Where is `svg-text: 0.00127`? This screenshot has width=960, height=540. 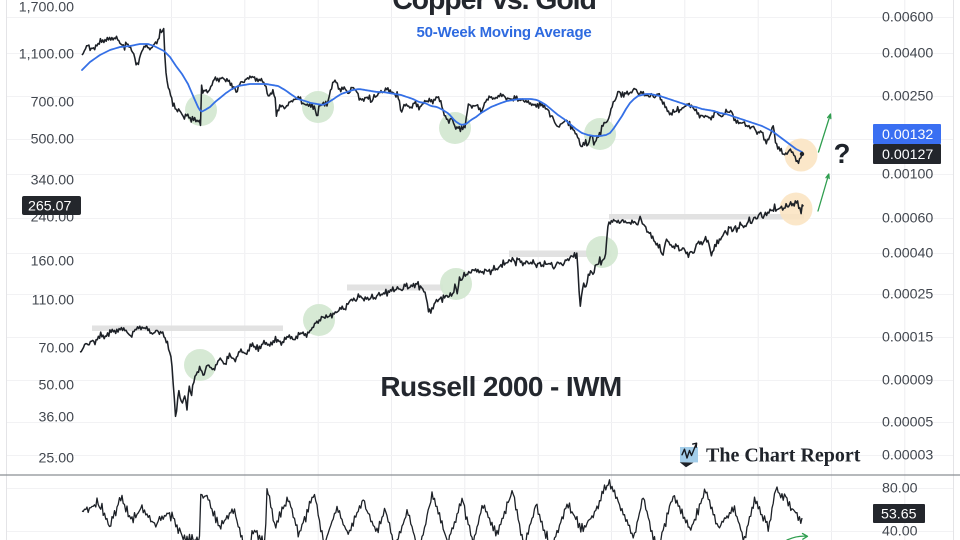 svg-text: 0.00127 is located at coordinates (907, 155).